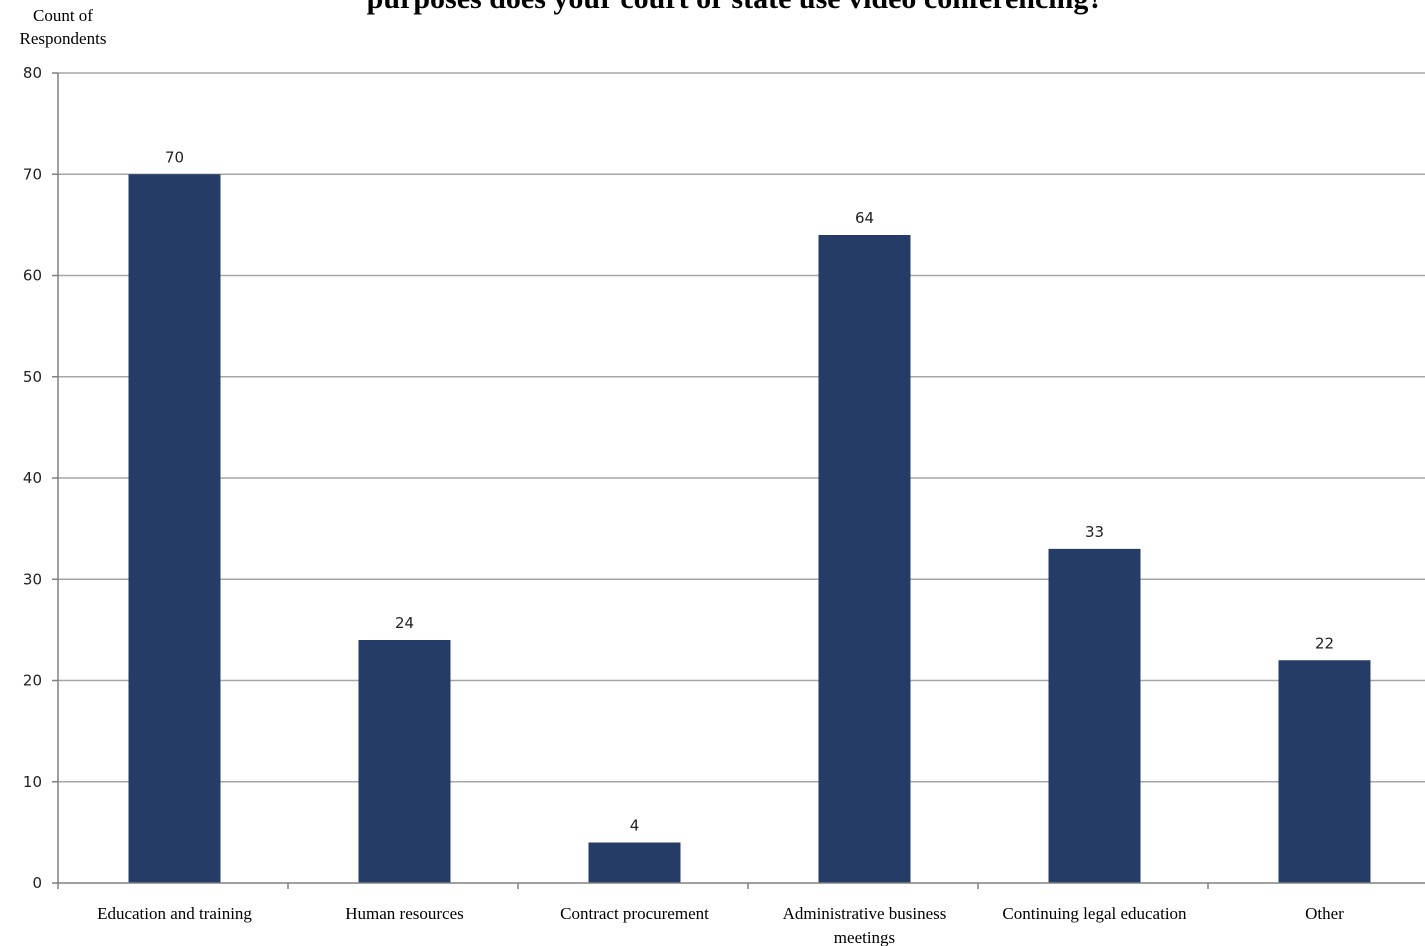 Image resolution: width=1425 pixels, height=946 pixels. What do you see at coordinates (32, 276) in the screenshot?
I see `y-tick-label: 60` at bounding box center [32, 276].